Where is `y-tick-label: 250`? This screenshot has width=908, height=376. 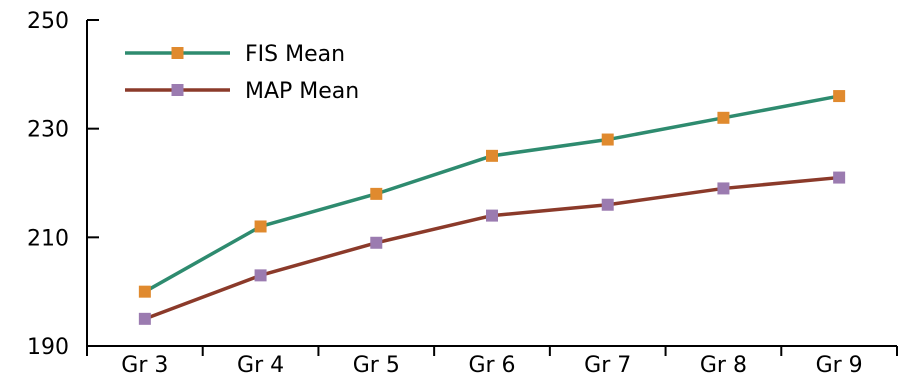 y-tick-label: 250 is located at coordinates (48, 21).